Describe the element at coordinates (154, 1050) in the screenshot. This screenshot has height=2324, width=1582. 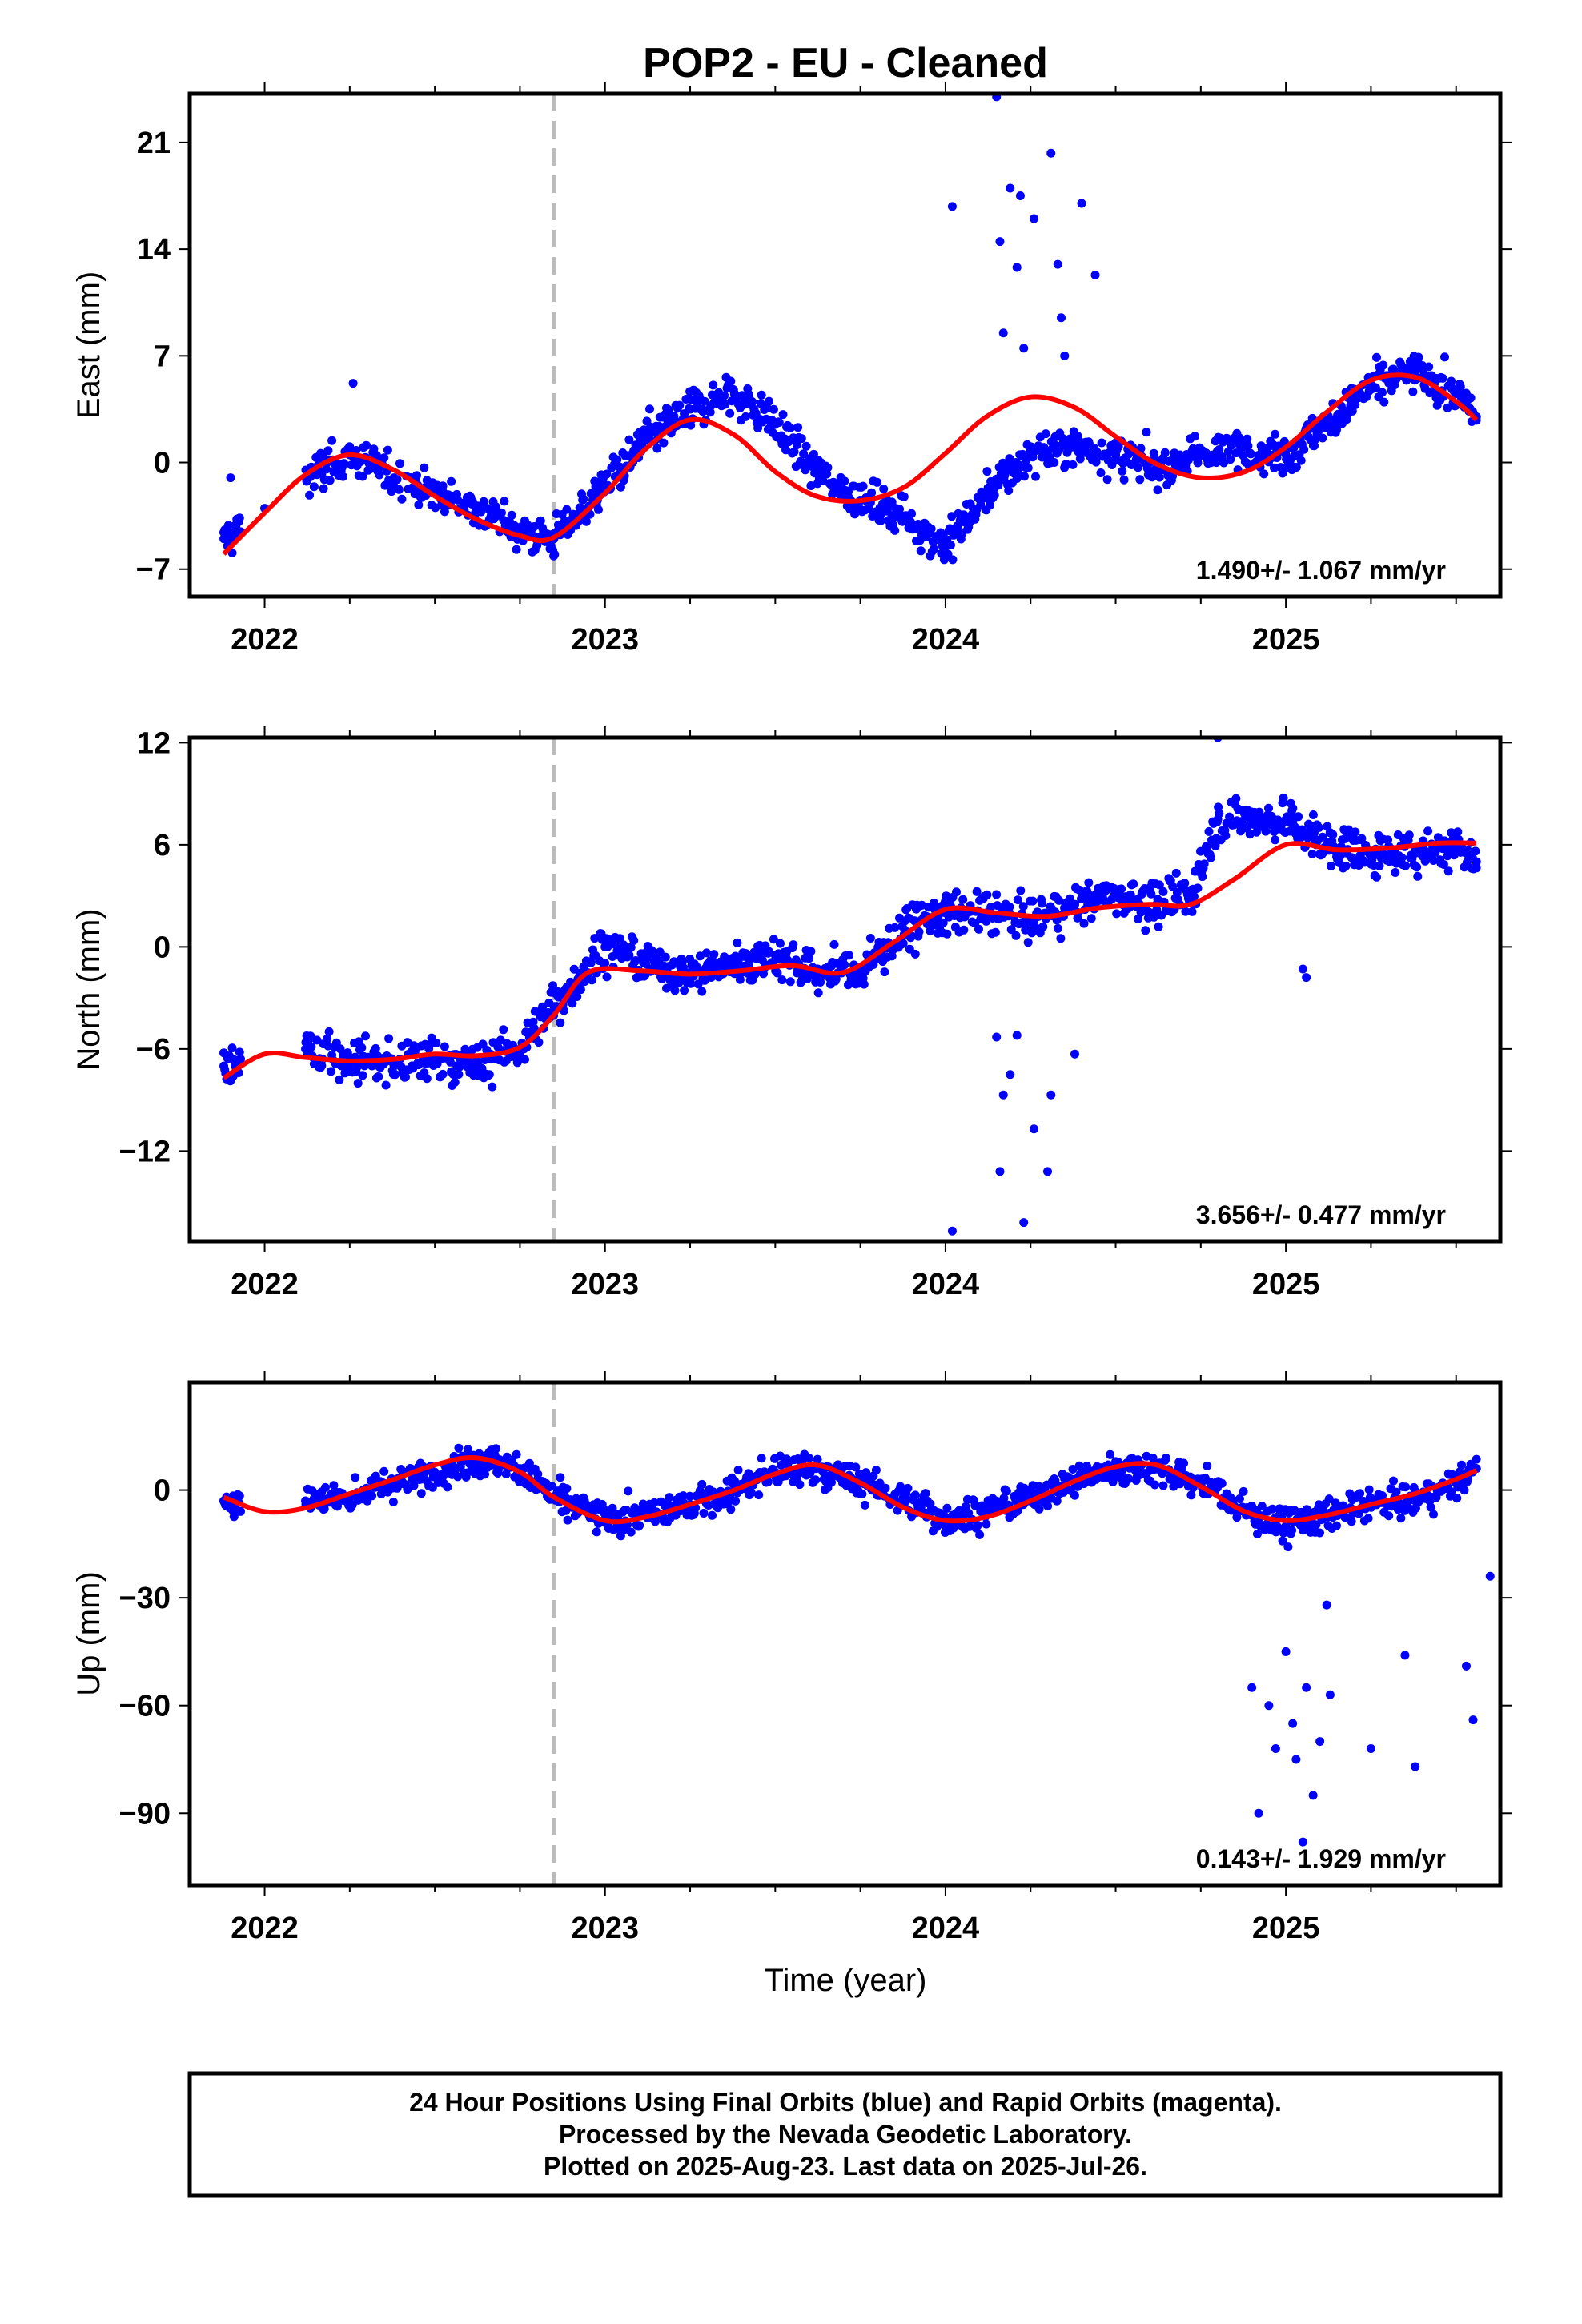
I see `y-tick-label: −6` at that location.